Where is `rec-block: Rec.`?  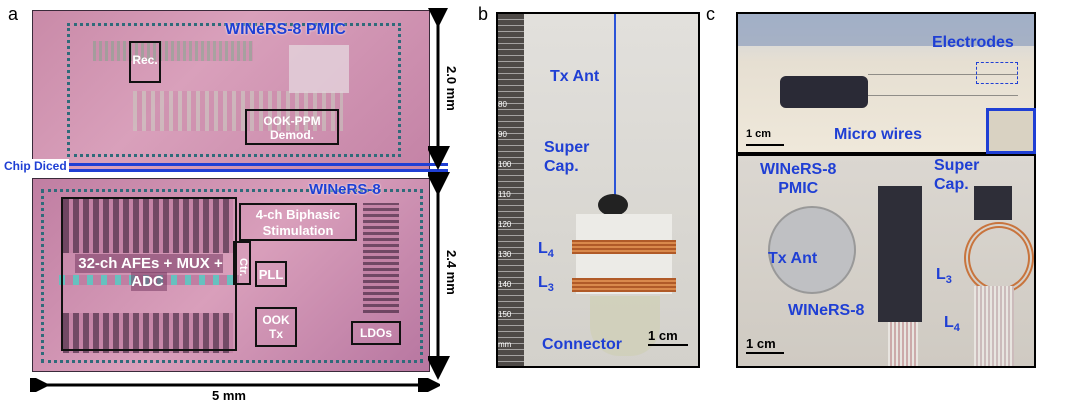 rec-block: Rec. is located at coordinates (145, 62).